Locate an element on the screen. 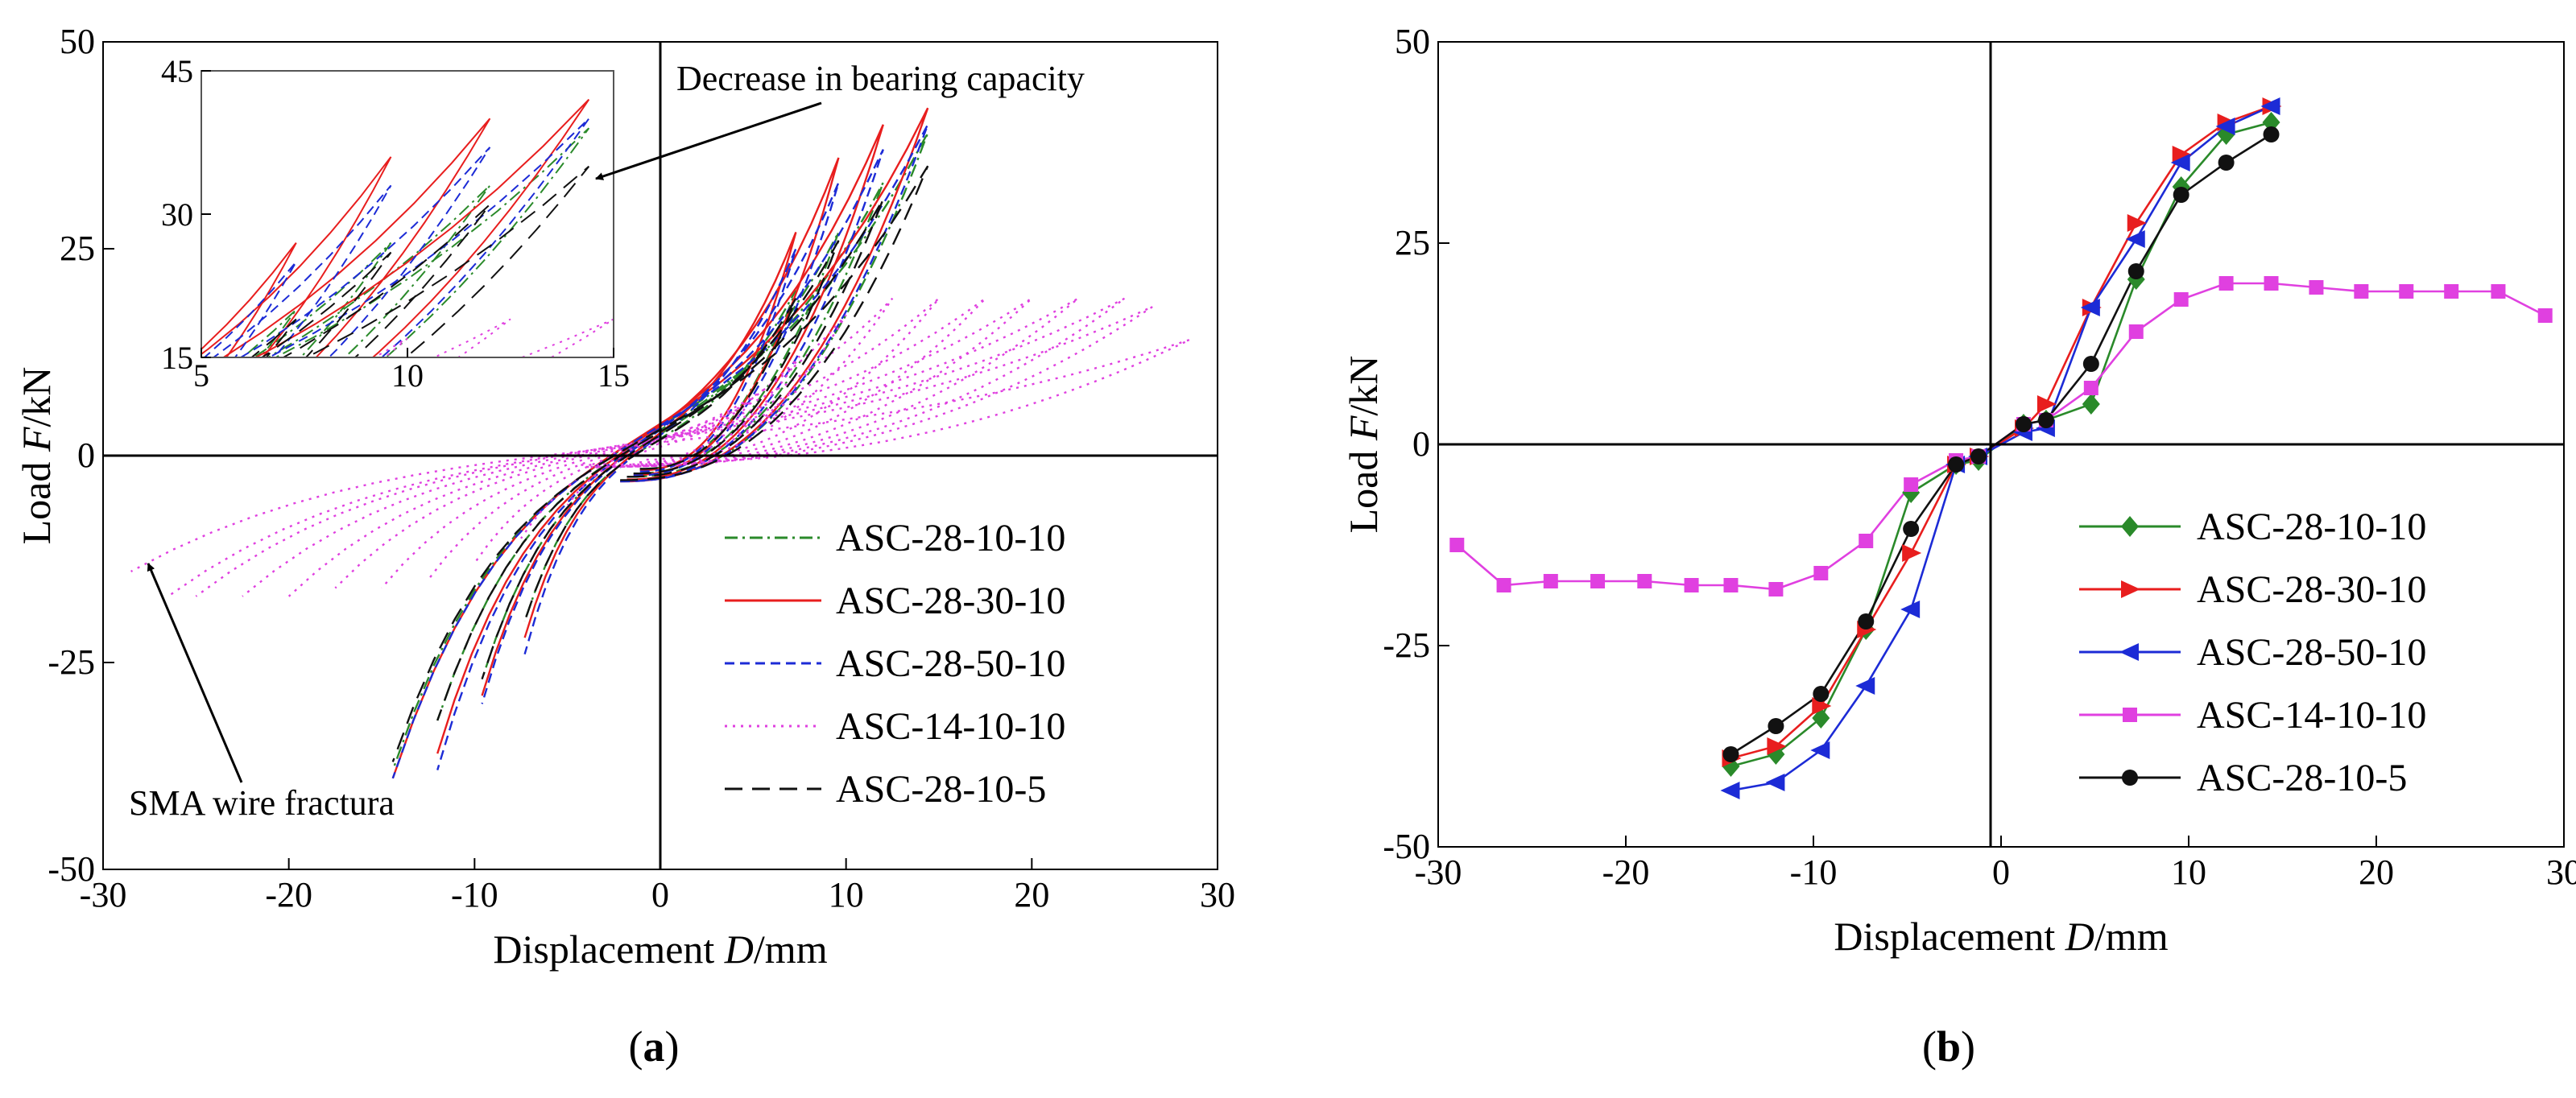  inset-x-tick-label: 10 is located at coordinates (408, 375).